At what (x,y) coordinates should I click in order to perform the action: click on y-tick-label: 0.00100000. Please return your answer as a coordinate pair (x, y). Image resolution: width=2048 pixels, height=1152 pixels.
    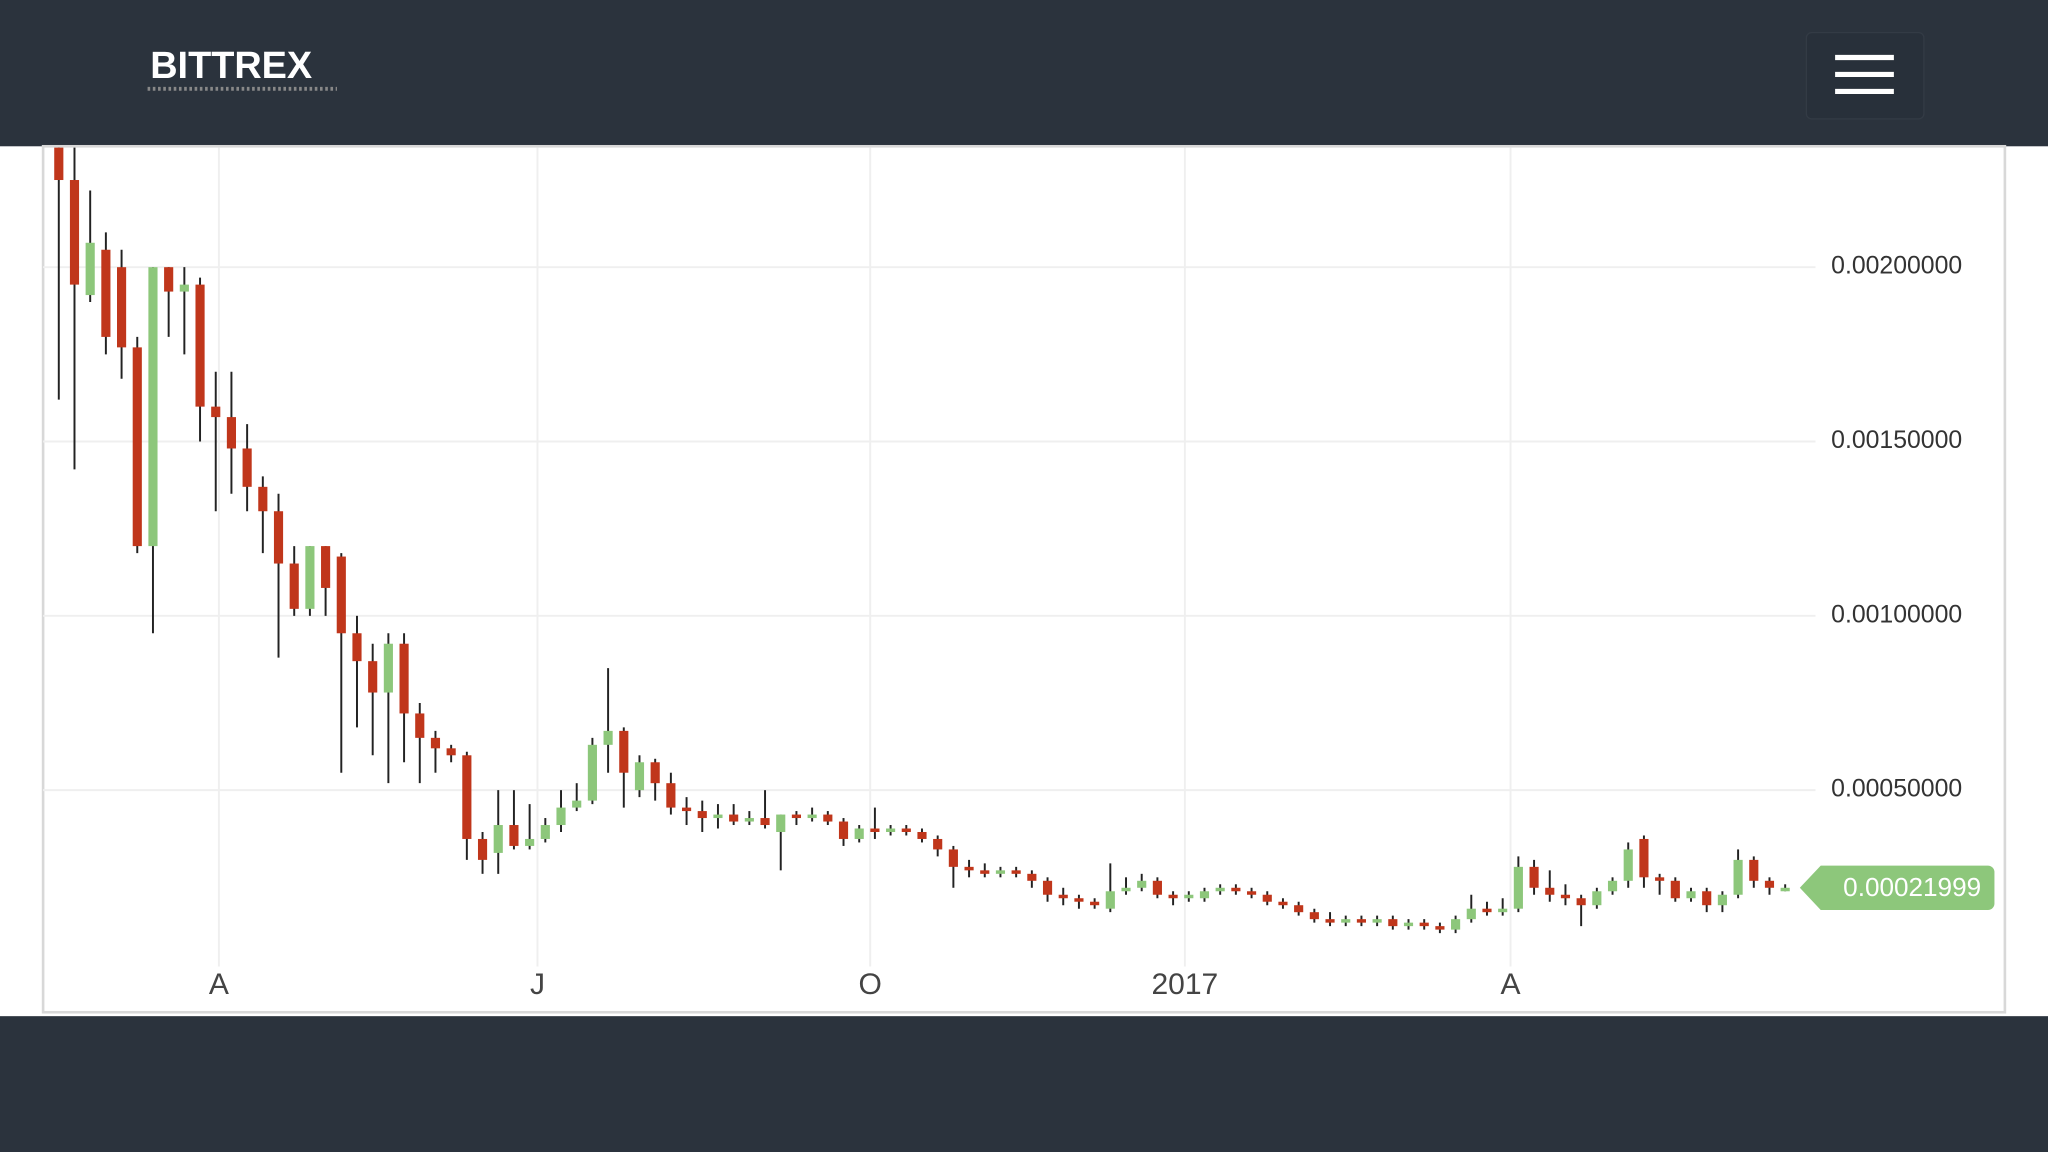
    Looking at the image, I should click on (1896, 614).